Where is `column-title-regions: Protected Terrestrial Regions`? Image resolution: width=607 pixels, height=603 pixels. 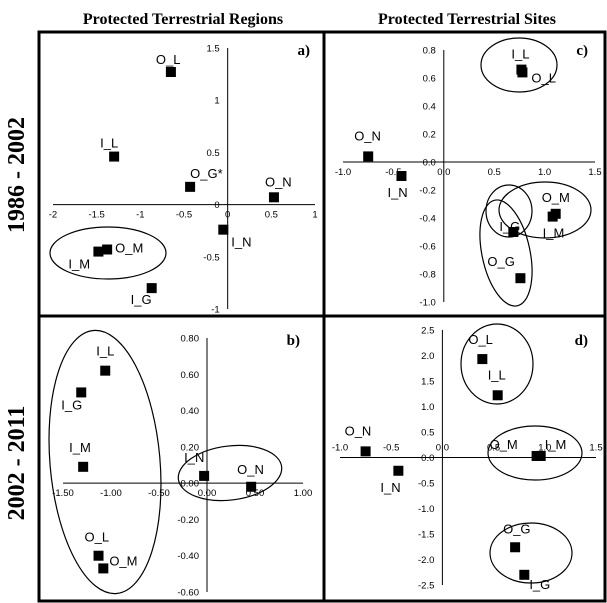
column-title-regions: Protected Terrestrial Regions is located at coordinates (183, 19).